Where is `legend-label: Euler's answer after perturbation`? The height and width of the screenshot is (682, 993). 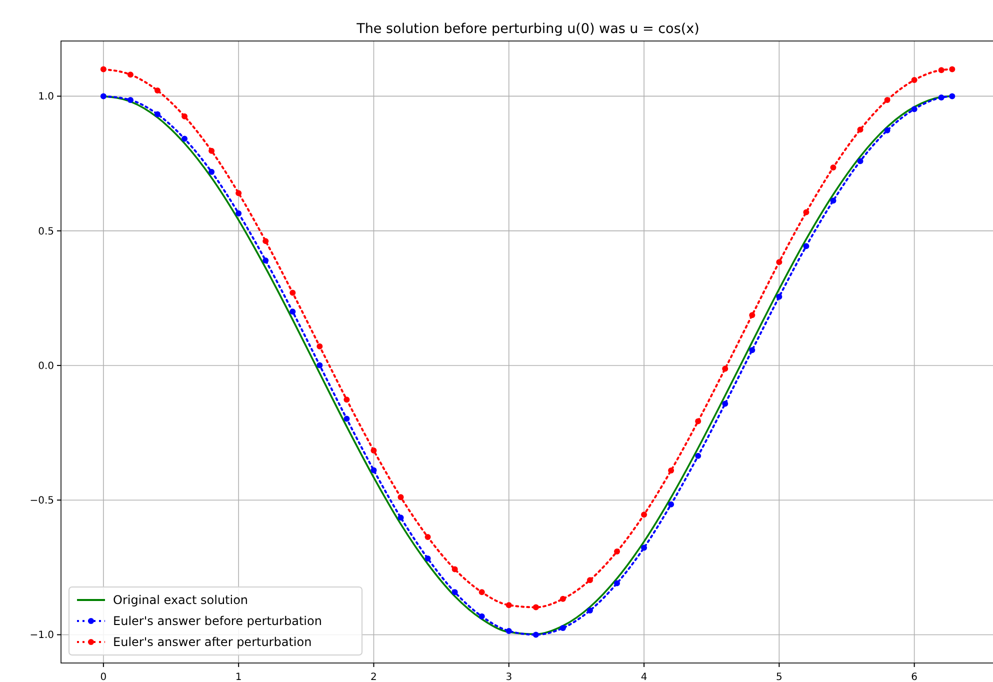
legend-label: Euler's answer after perturbation is located at coordinates (212, 642).